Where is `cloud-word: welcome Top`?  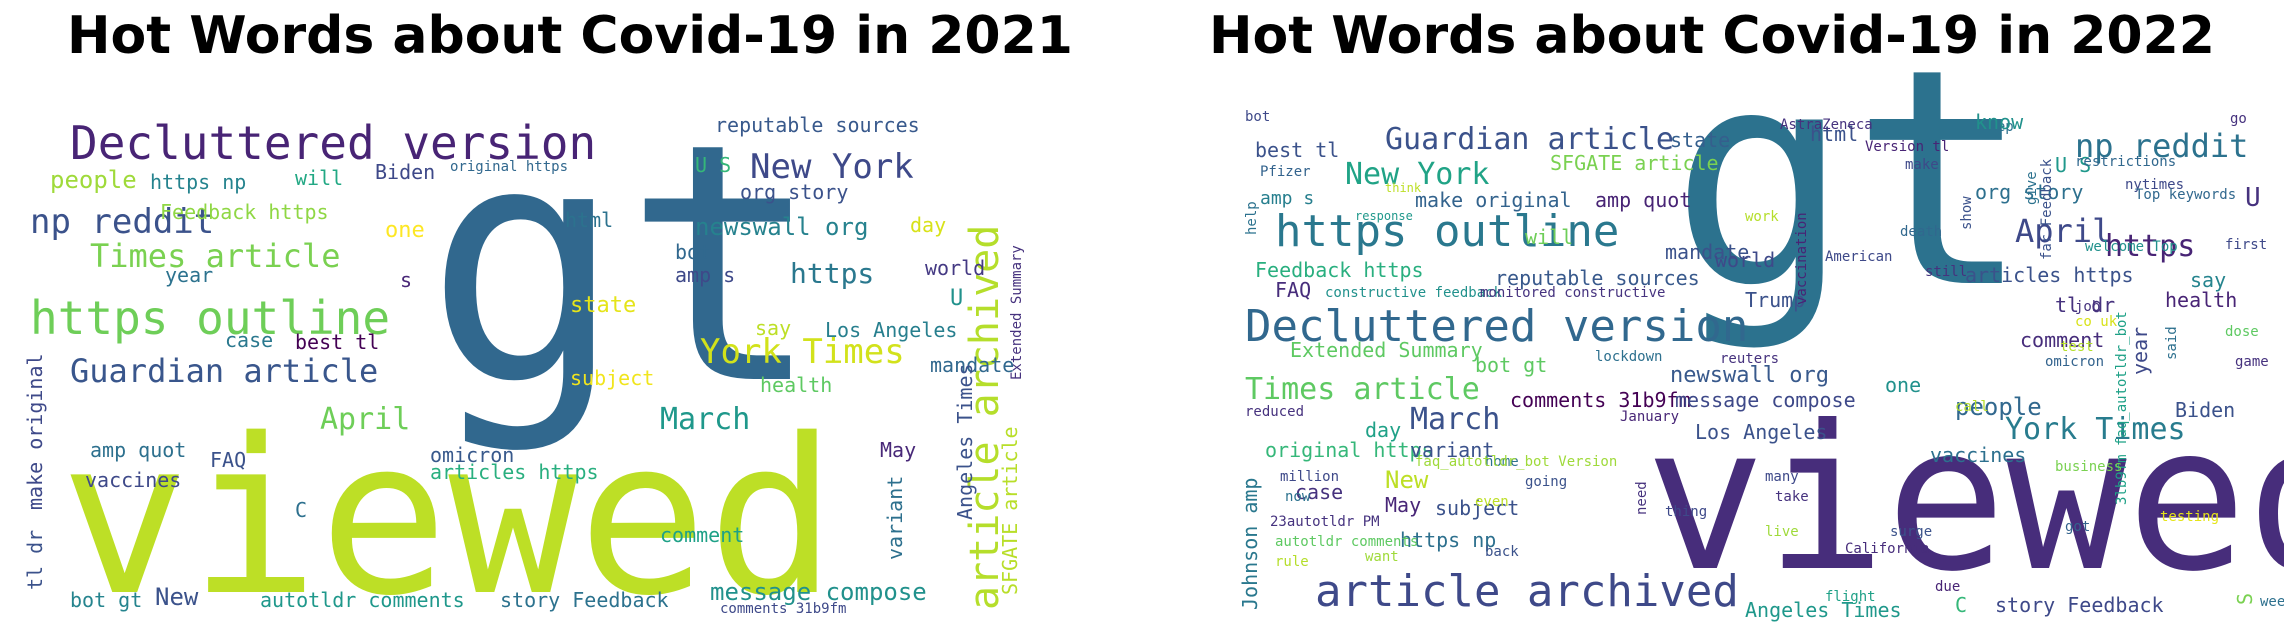 cloud-word: welcome Top is located at coordinates (2131, 247).